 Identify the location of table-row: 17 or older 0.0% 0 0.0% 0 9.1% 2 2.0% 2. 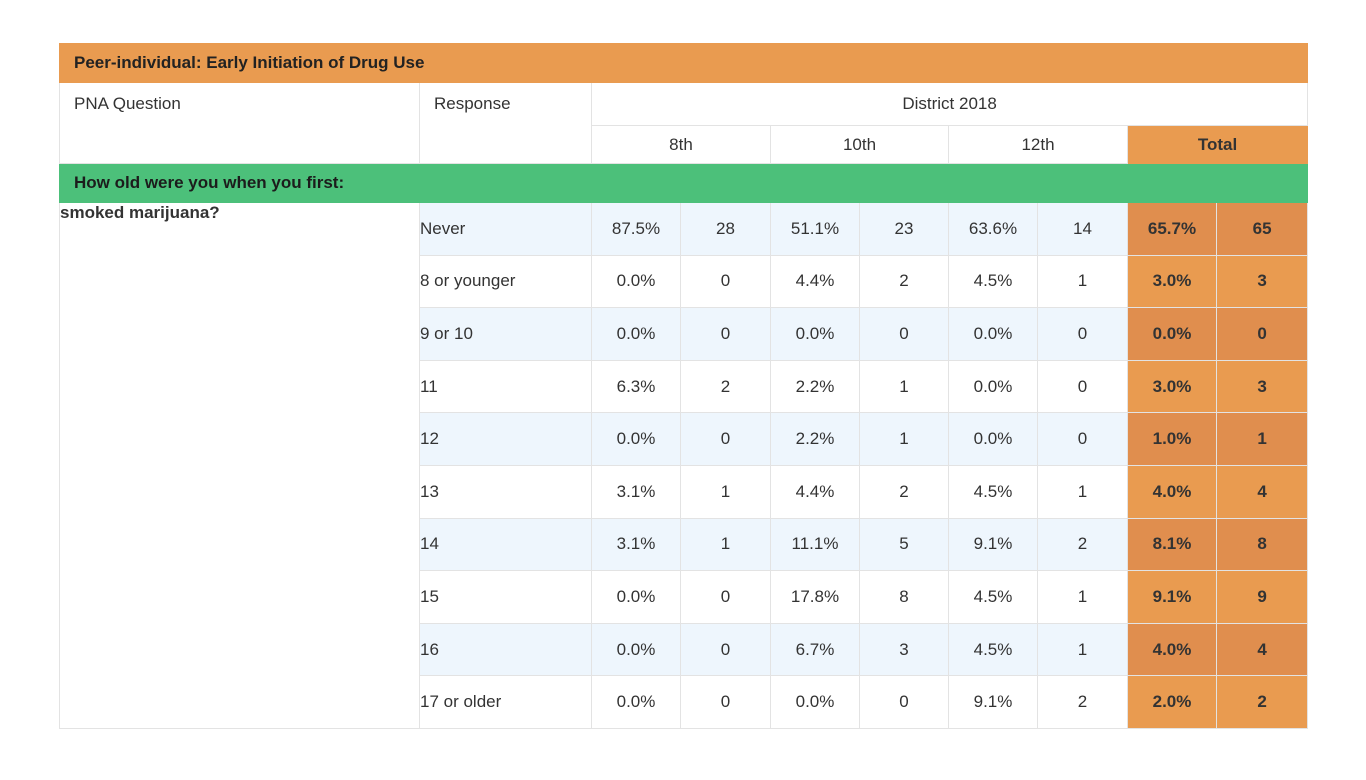
(684, 702).